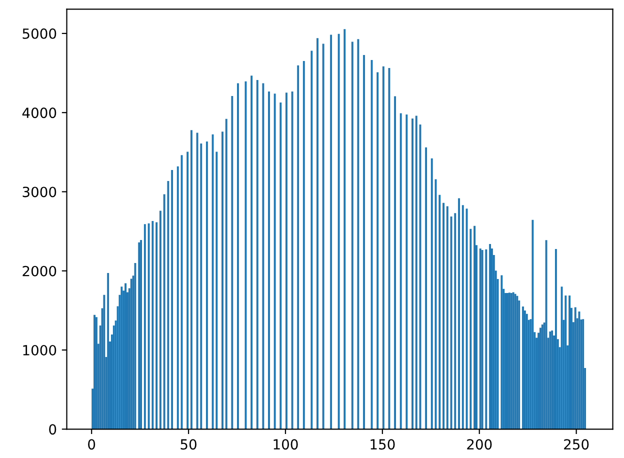 The height and width of the screenshot is (458, 624). What do you see at coordinates (576, 444) in the screenshot?
I see `x-tick-label: 250` at bounding box center [576, 444].